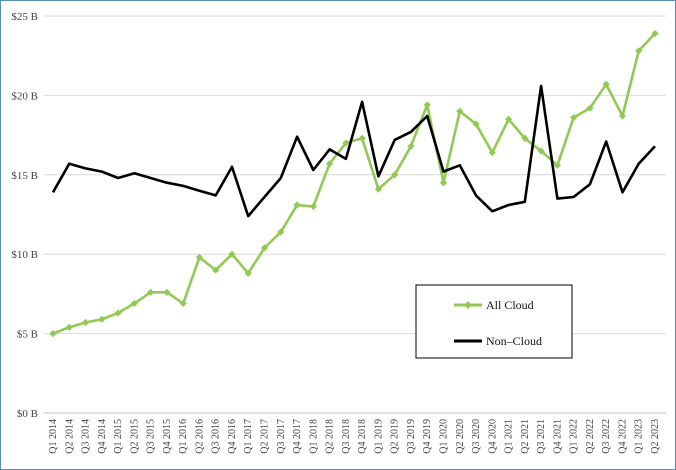  Describe the element at coordinates (281, 436) in the screenshot. I see `x-tick-label: Q3 2017` at that location.